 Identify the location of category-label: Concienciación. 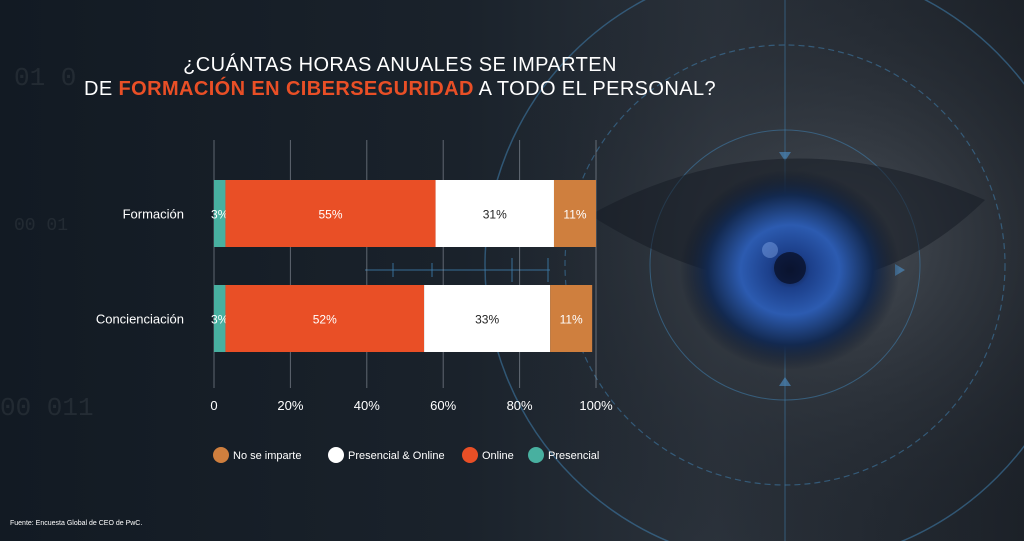
(140, 319).